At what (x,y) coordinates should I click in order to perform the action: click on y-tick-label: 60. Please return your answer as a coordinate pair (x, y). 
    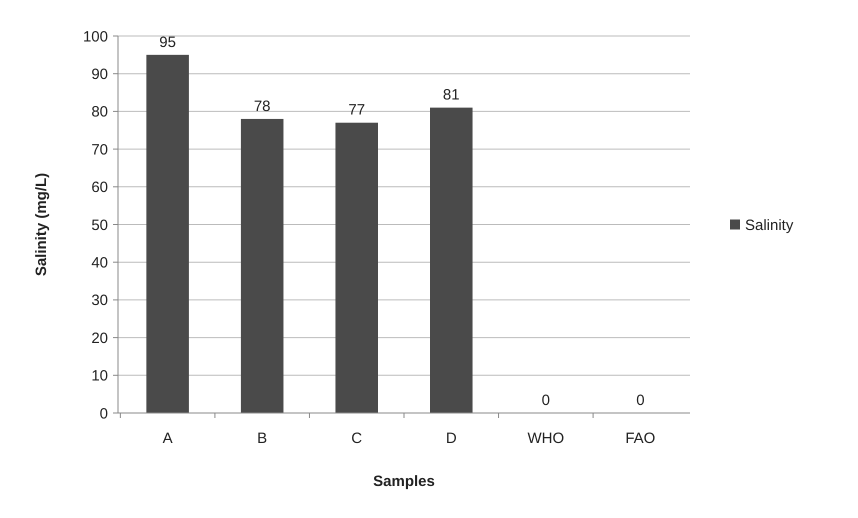
    Looking at the image, I should click on (99, 187).